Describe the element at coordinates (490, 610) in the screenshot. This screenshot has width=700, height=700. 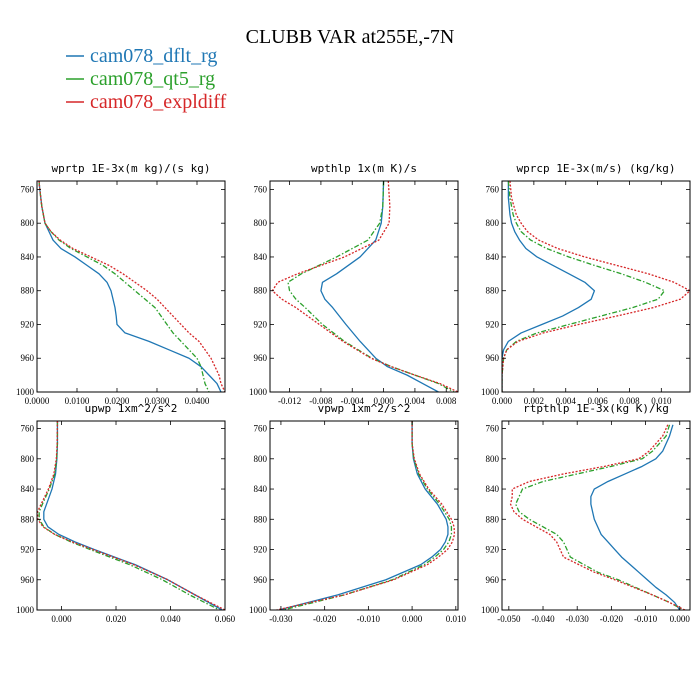
I see `ytick-label-5-6: 1000` at that location.